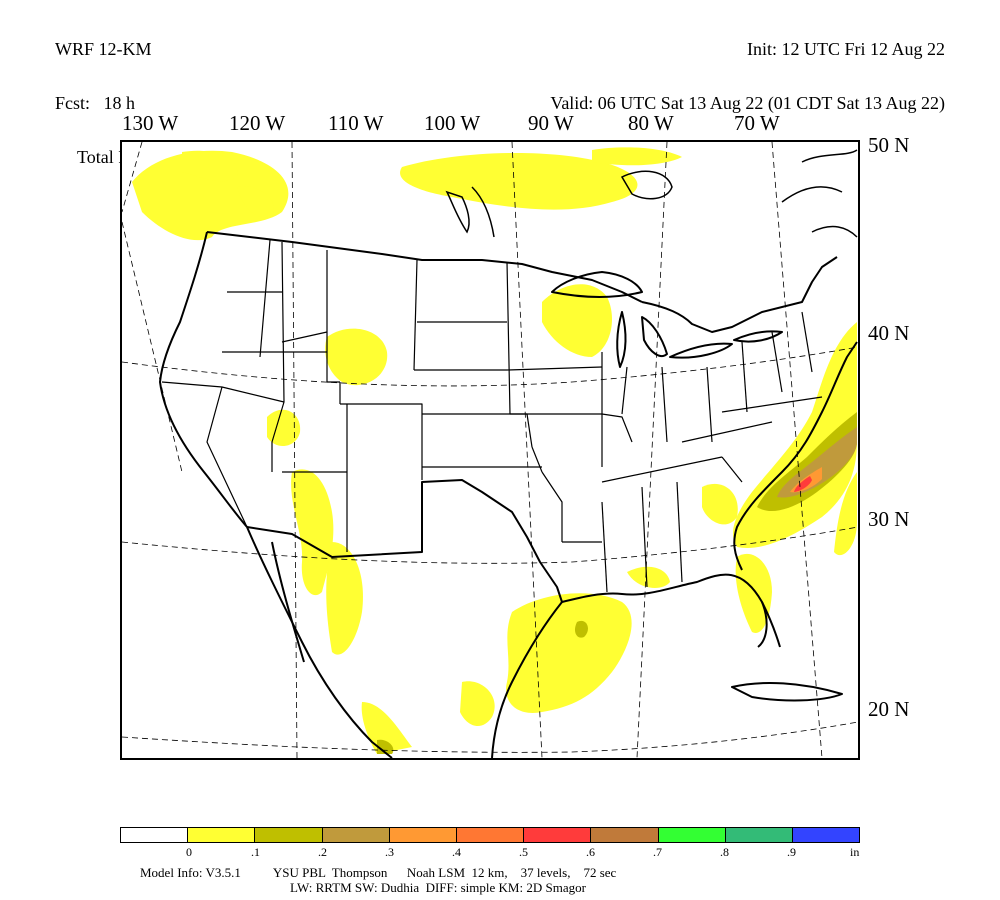  I want to click on lat-label: 20 N, so click(889, 709).